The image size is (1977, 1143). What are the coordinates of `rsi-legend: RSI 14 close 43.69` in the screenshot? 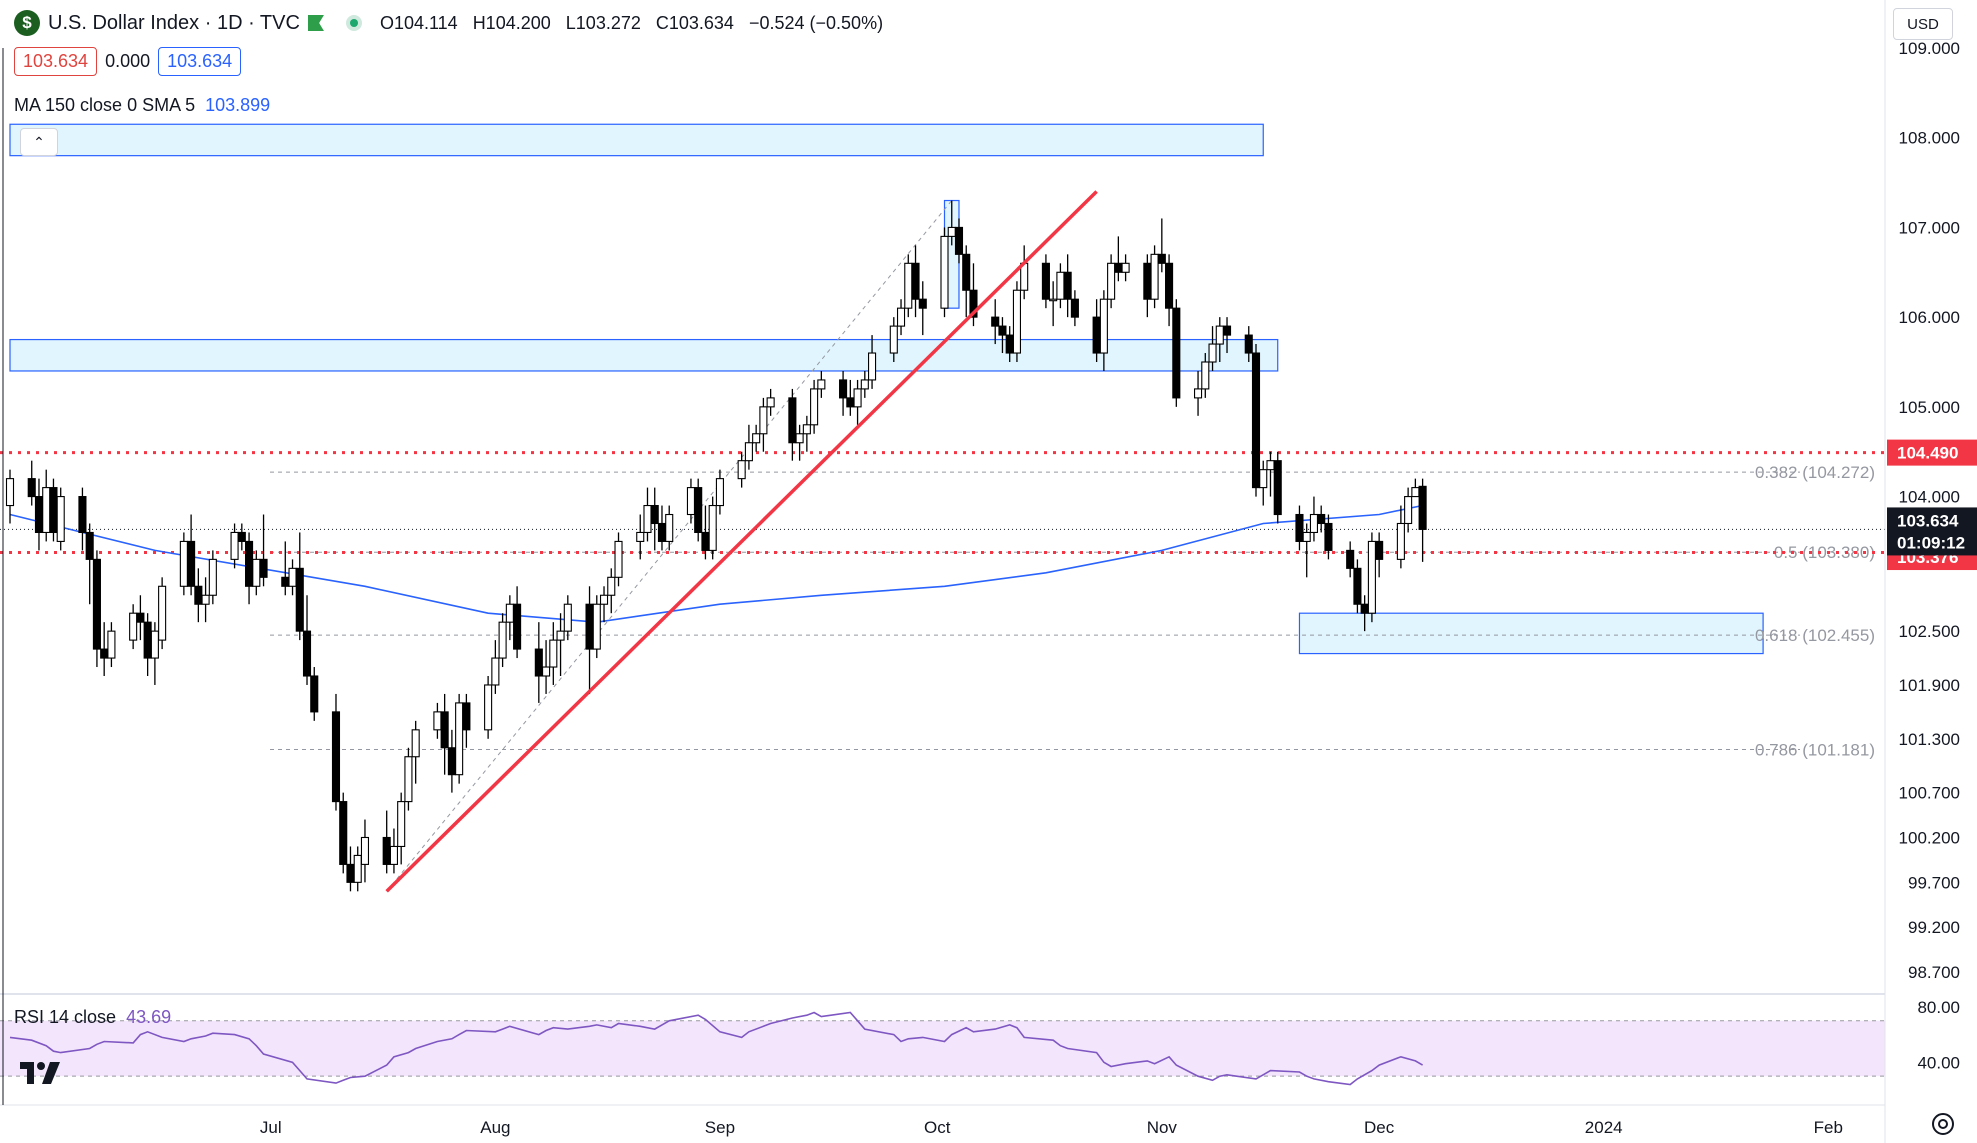 It's located at (92, 1017).